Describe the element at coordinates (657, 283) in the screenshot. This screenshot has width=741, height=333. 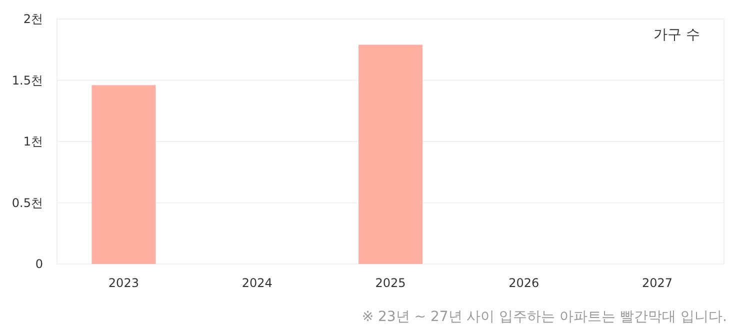
I see `x-tick-label: 2027` at that location.